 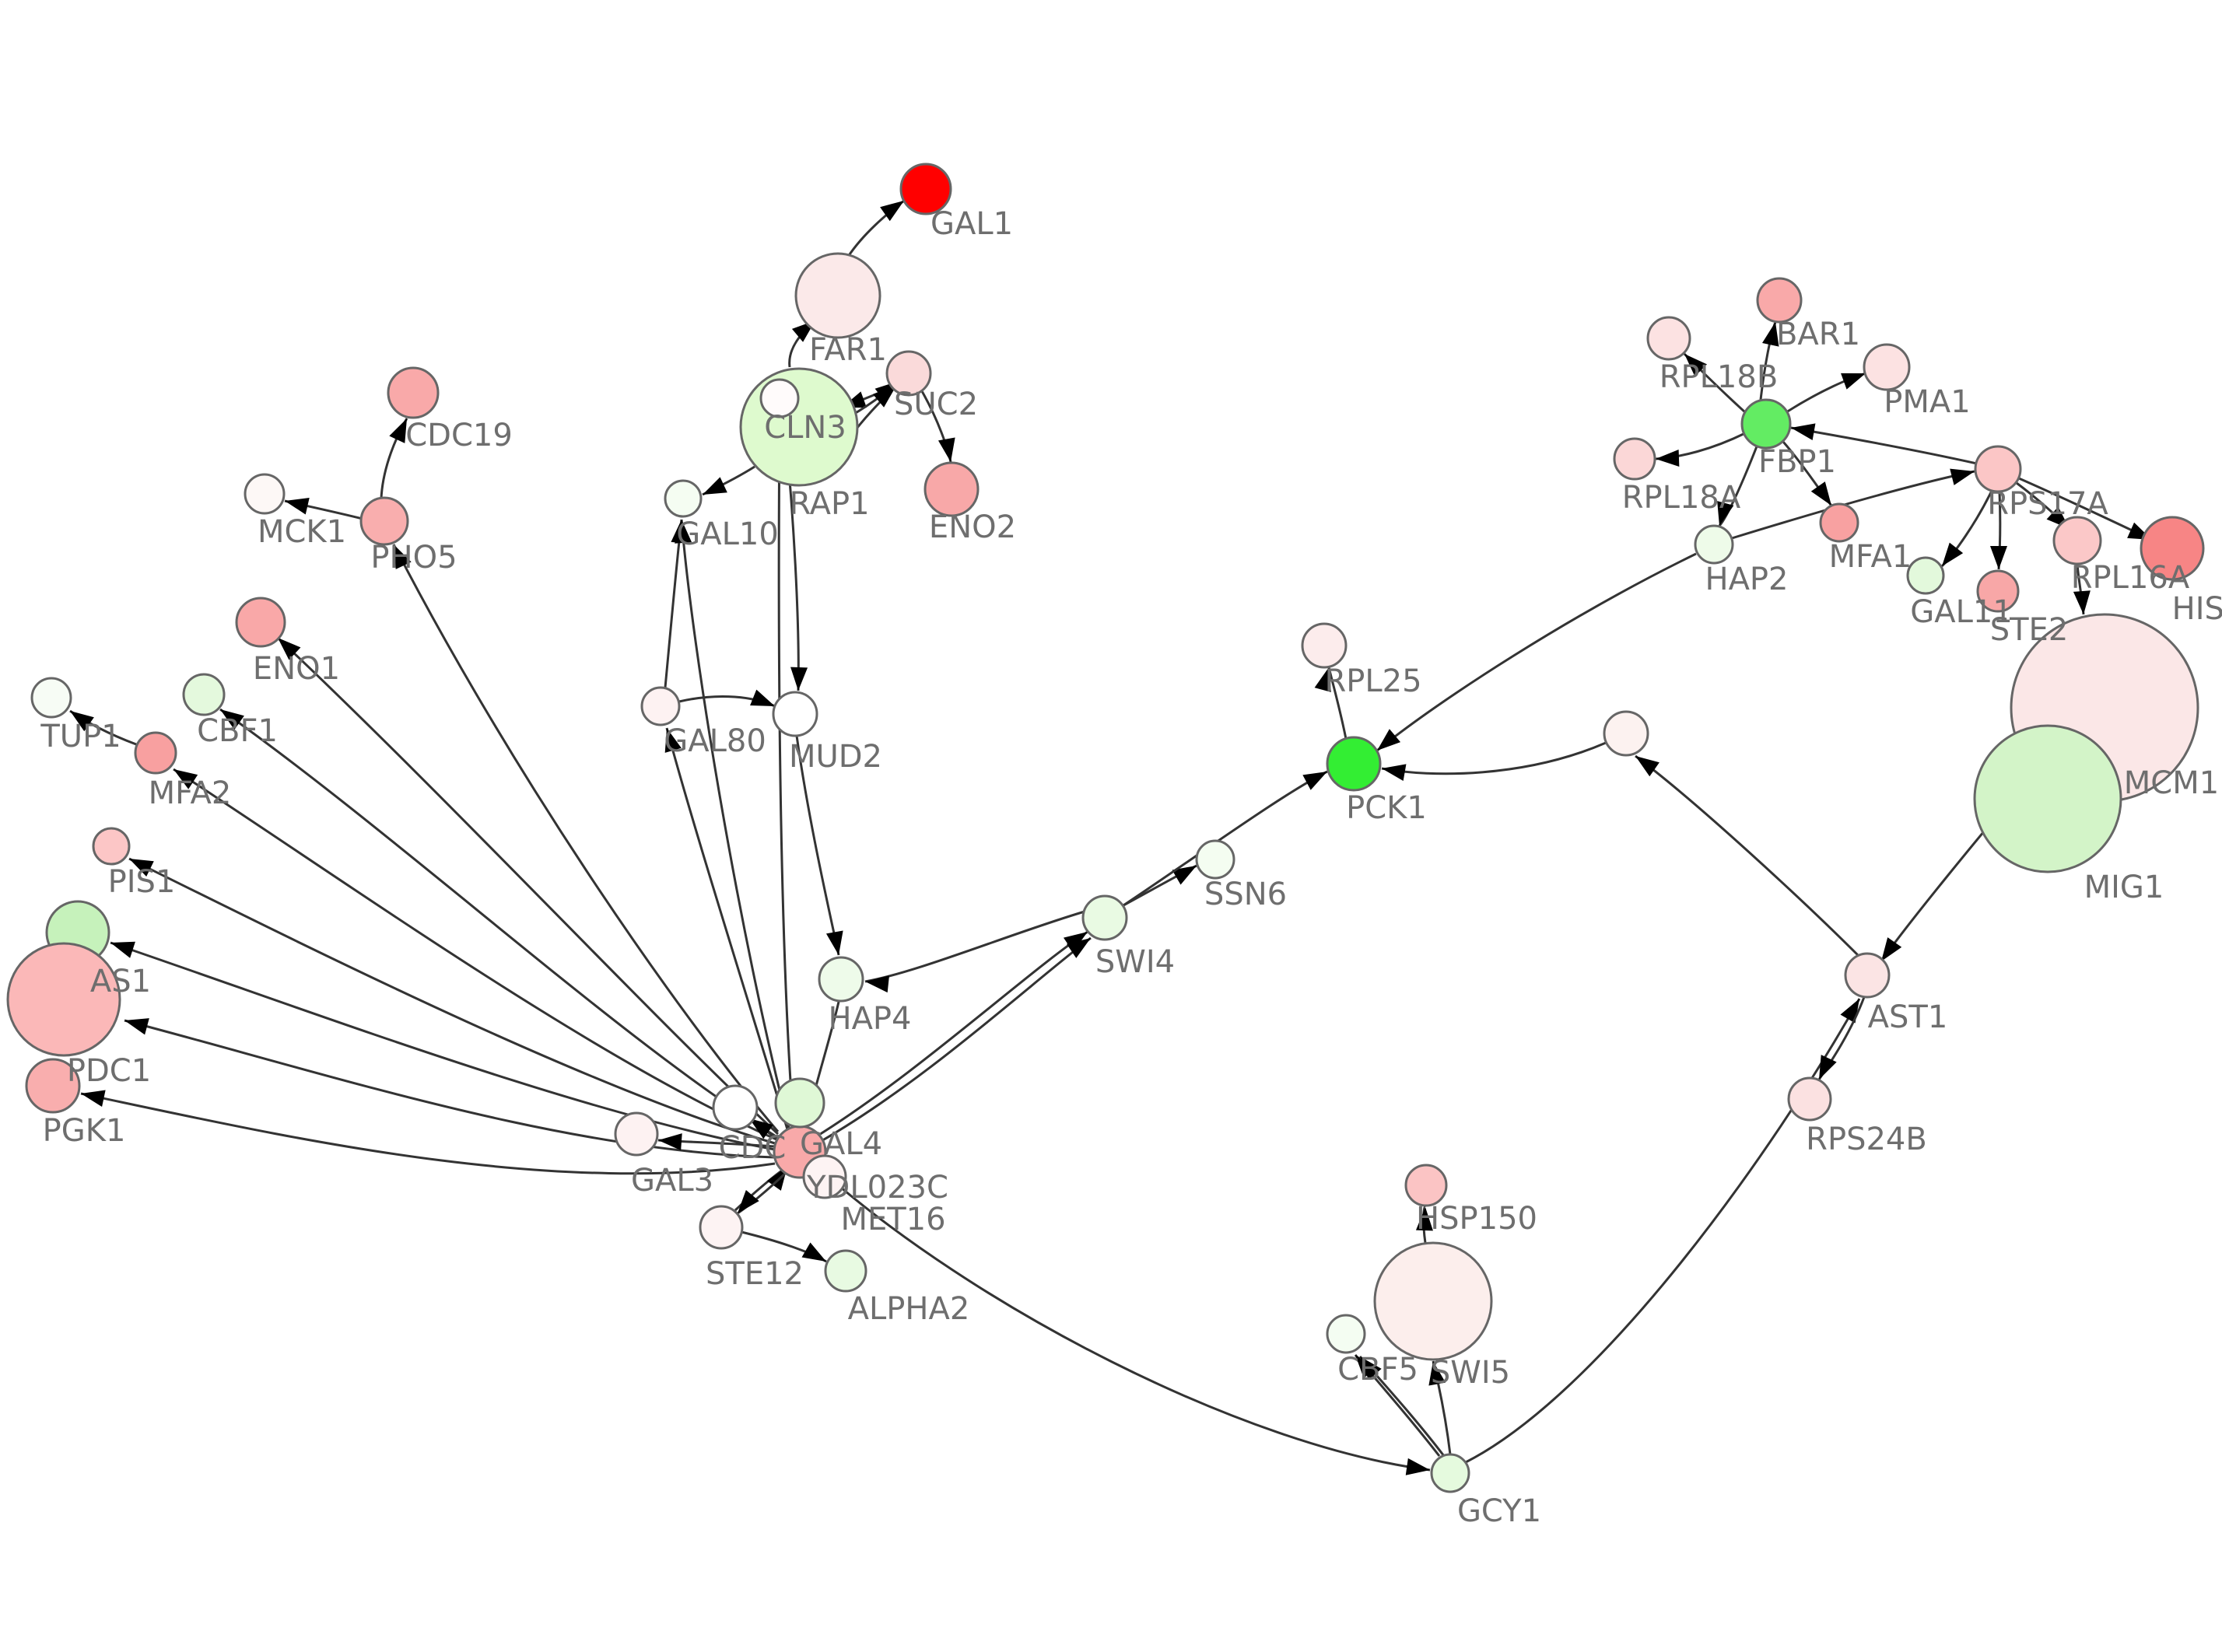 What do you see at coordinates (779, 398) in the screenshot?
I see `node-rap1` at bounding box center [779, 398].